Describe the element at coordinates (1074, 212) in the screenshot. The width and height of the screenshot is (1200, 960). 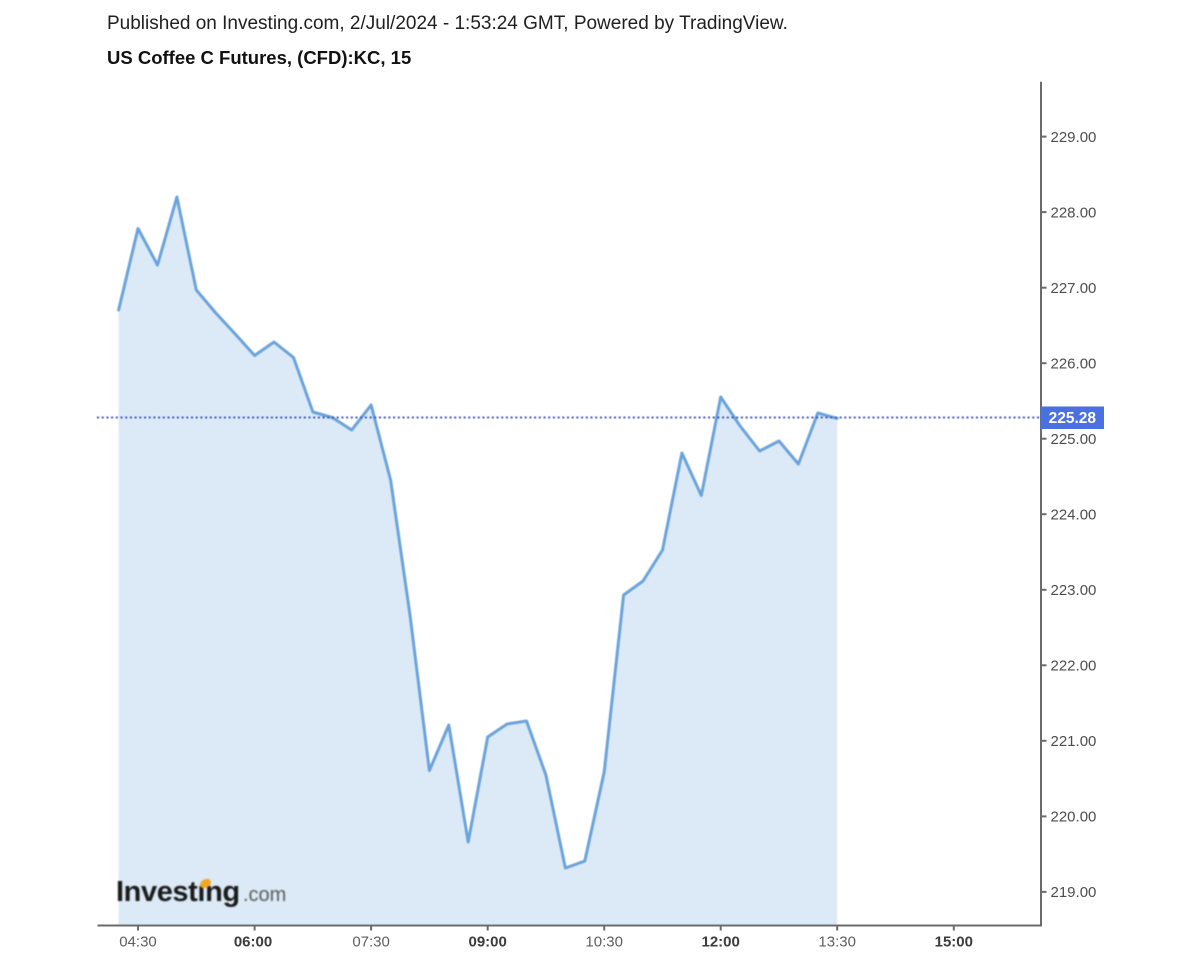
I see `svg-text: 228.00` at that location.